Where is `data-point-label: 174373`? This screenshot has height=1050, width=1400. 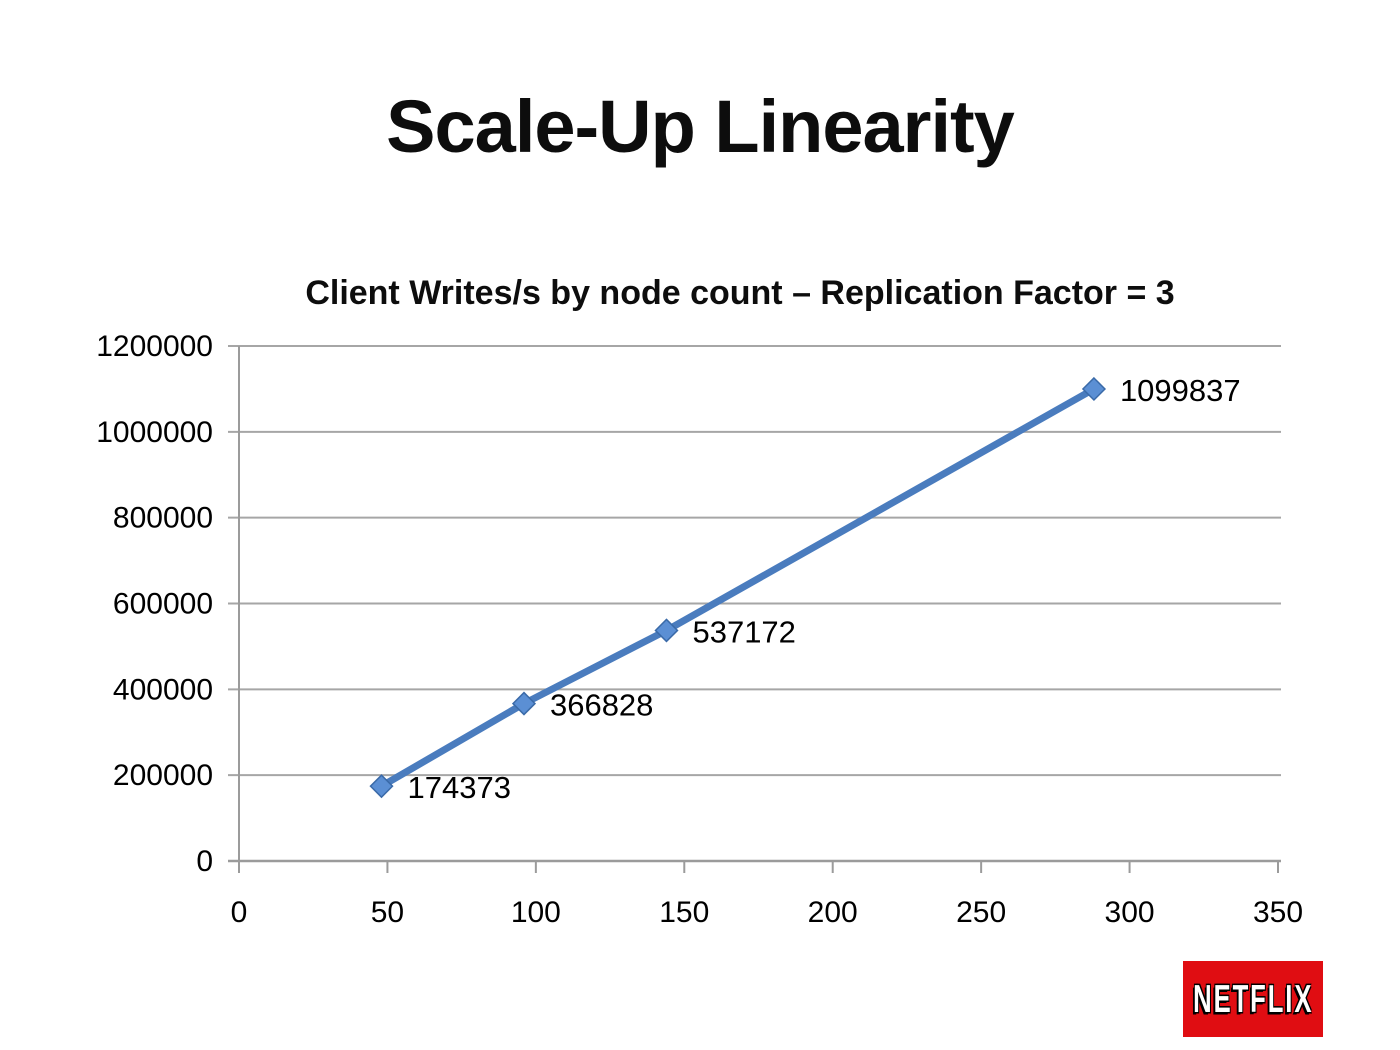 data-point-label: 174373 is located at coordinates (458, 787).